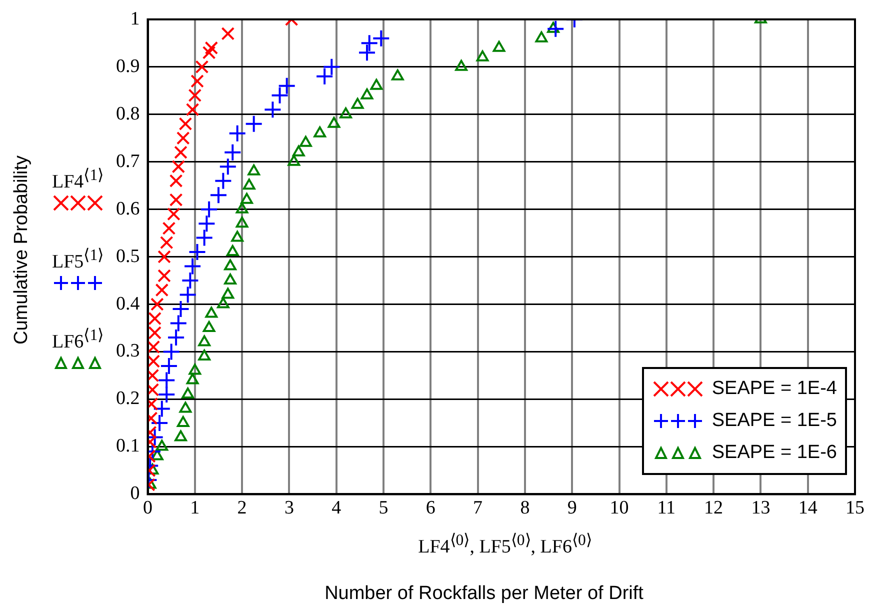 Image resolution: width=869 pixels, height=611 pixels. What do you see at coordinates (619, 508) in the screenshot?
I see `x-tick-label: 10` at bounding box center [619, 508].